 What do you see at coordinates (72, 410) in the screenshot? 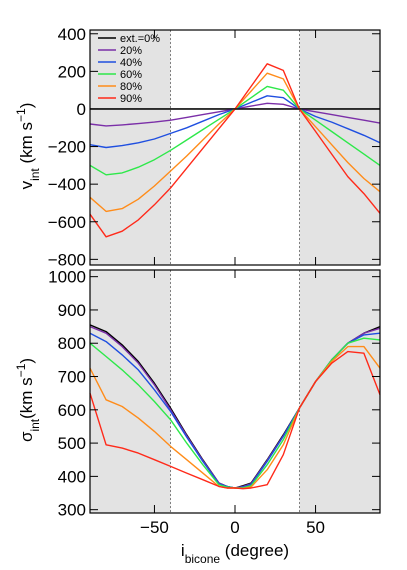
I see `dispersion-y-tick-label: 600` at bounding box center [72, 410].